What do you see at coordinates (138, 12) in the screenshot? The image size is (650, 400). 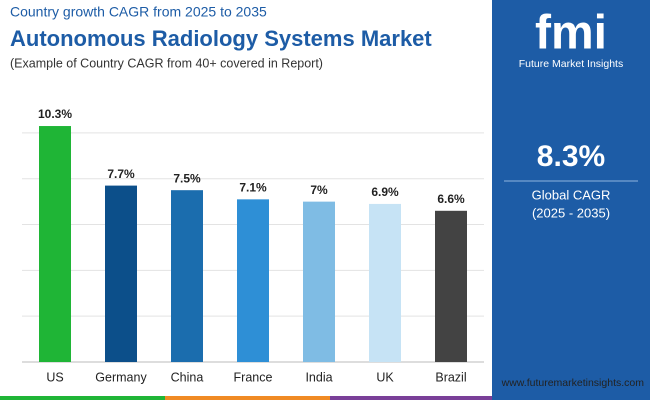 I see `kicker: Country growth CAGR from 2025 to 2035` at bounding box center [138, 12].